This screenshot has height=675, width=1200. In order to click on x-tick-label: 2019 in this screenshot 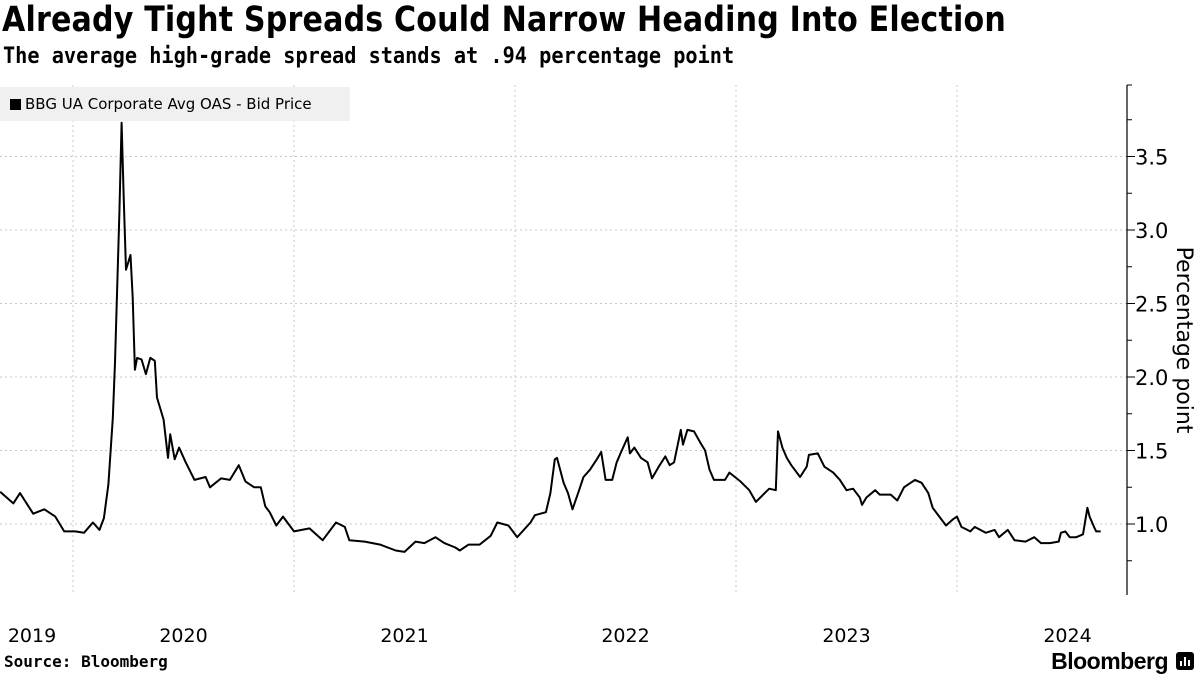, I will do `click(32, 636)`.